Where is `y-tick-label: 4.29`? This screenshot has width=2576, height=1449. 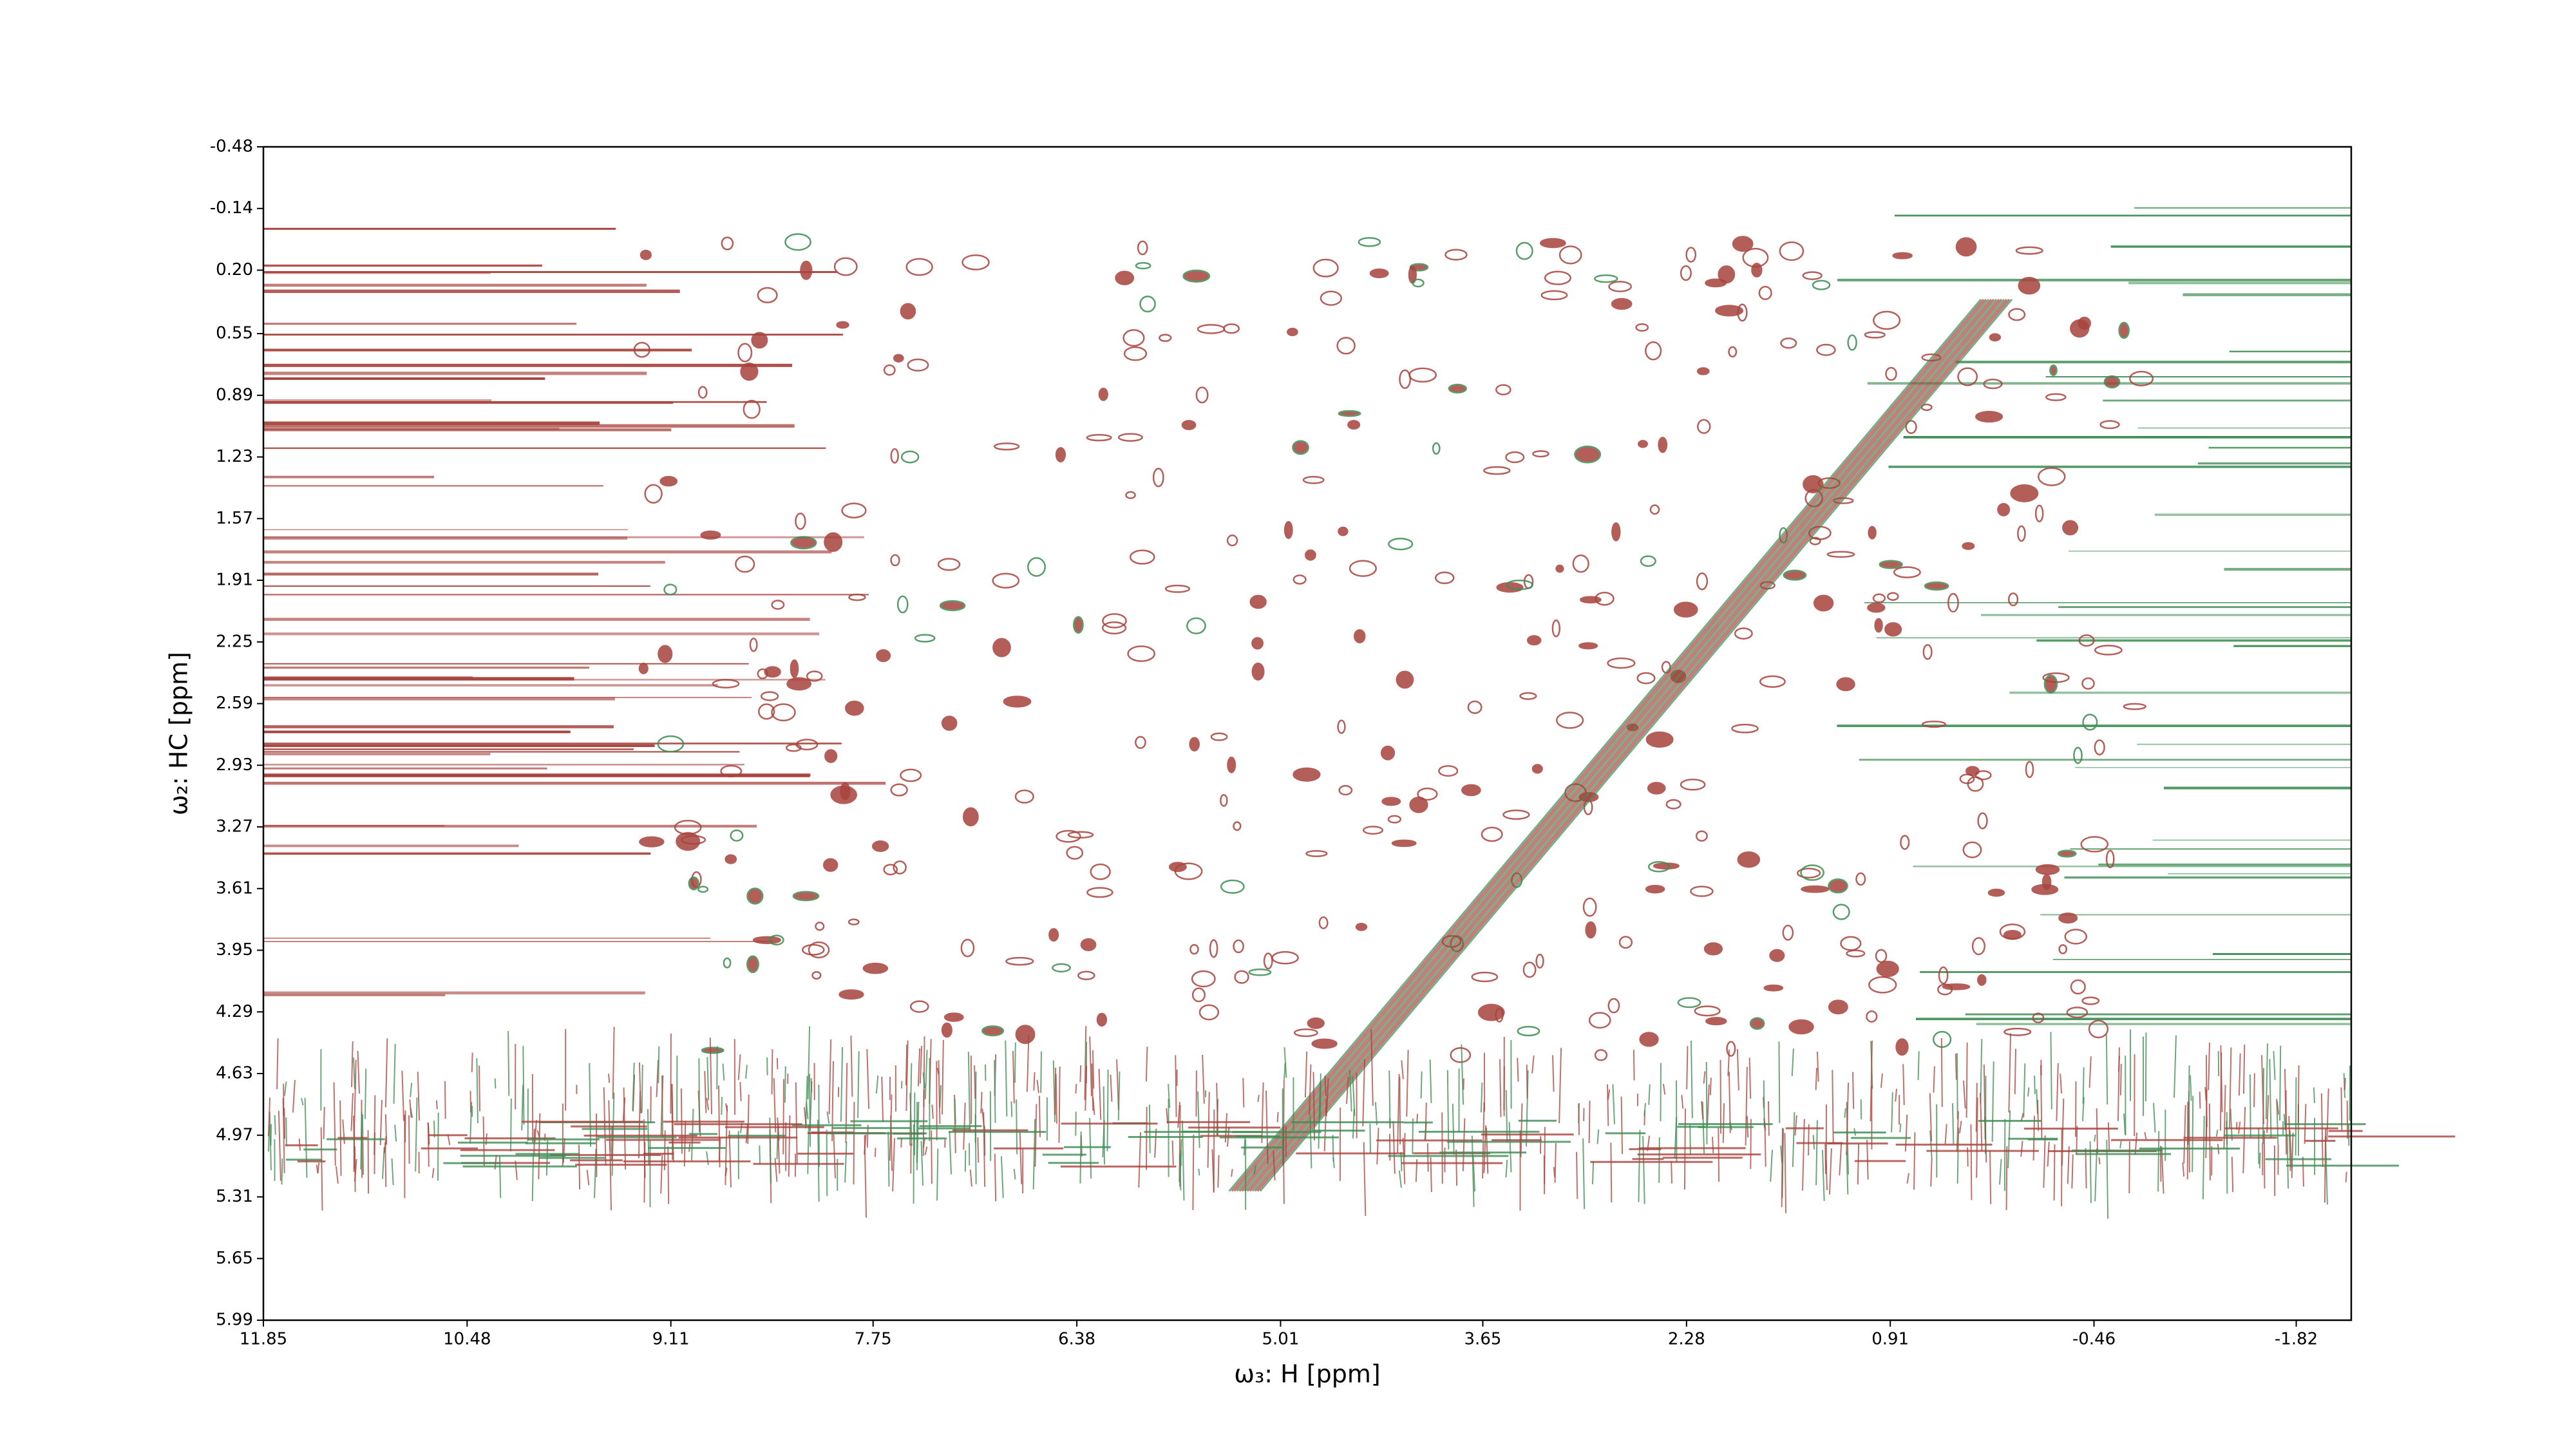 y-tick-label: 4.29 is located at coordinates (234, 1011).